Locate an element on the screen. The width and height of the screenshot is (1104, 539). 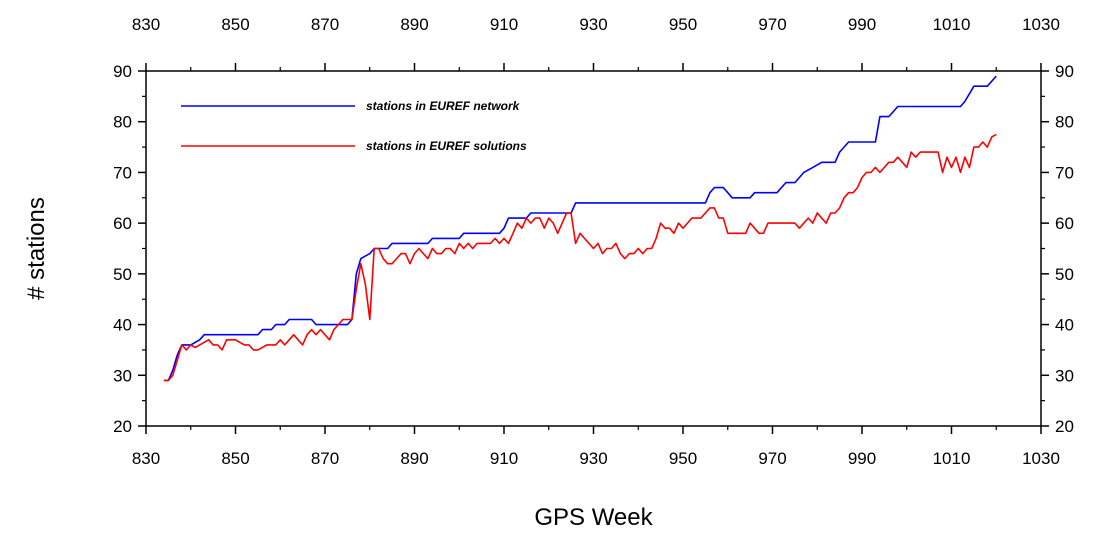
y-tick-label-left: 30 is located at coordinates (122, 375).